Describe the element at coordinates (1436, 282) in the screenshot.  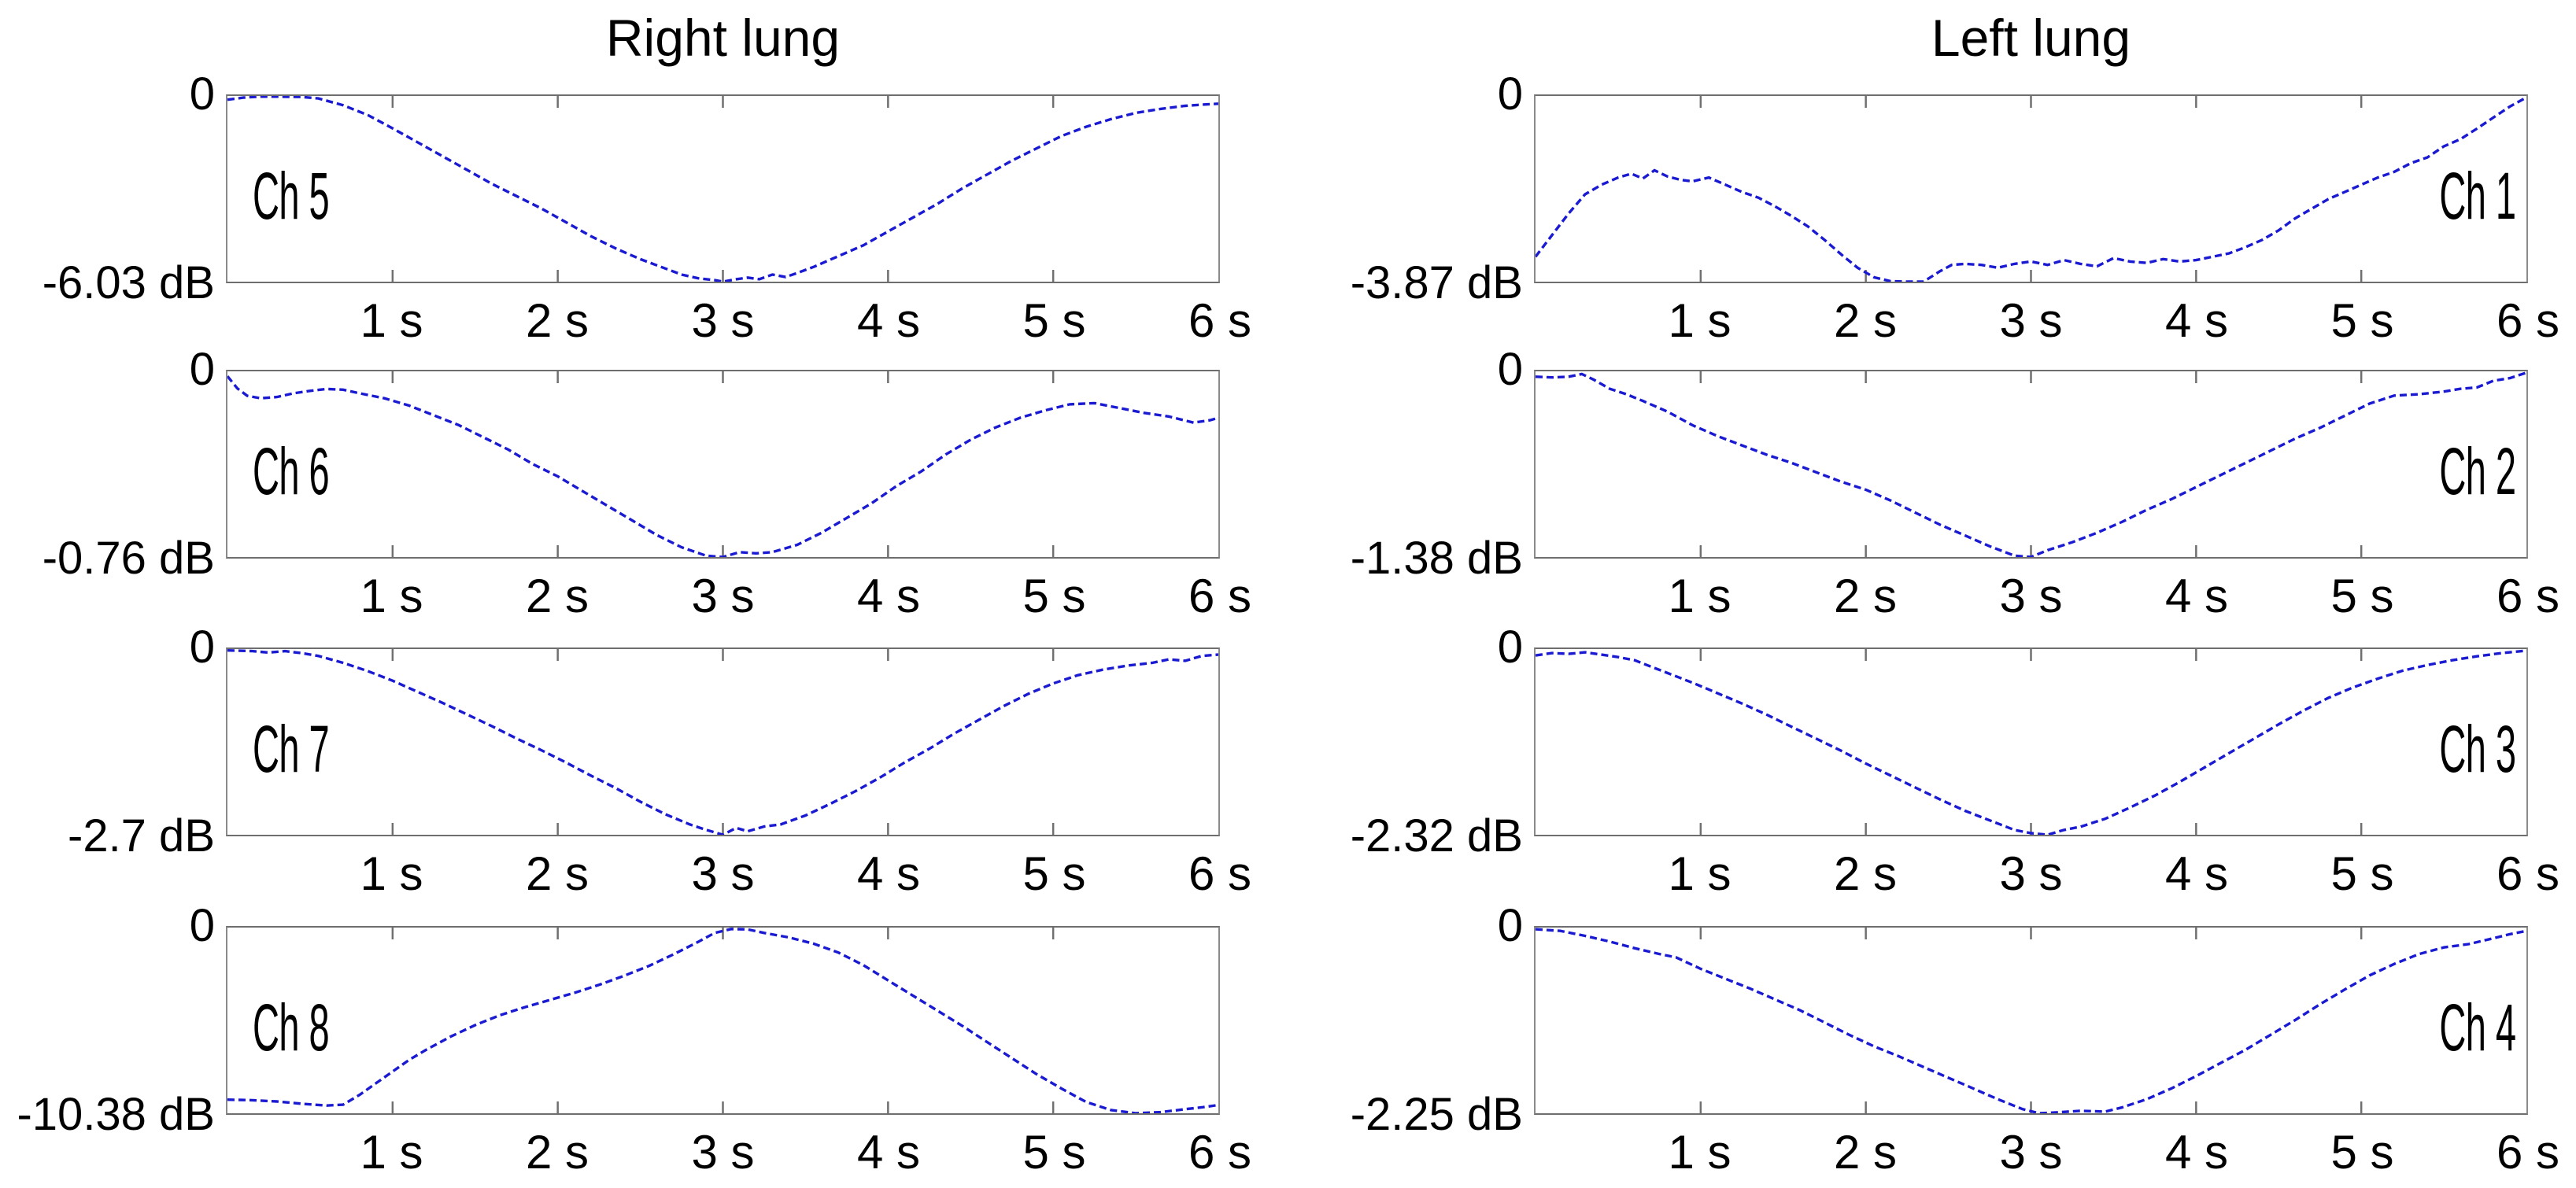
I see `y-axis-min-label-ch-1: -3.87 dB` at that location.